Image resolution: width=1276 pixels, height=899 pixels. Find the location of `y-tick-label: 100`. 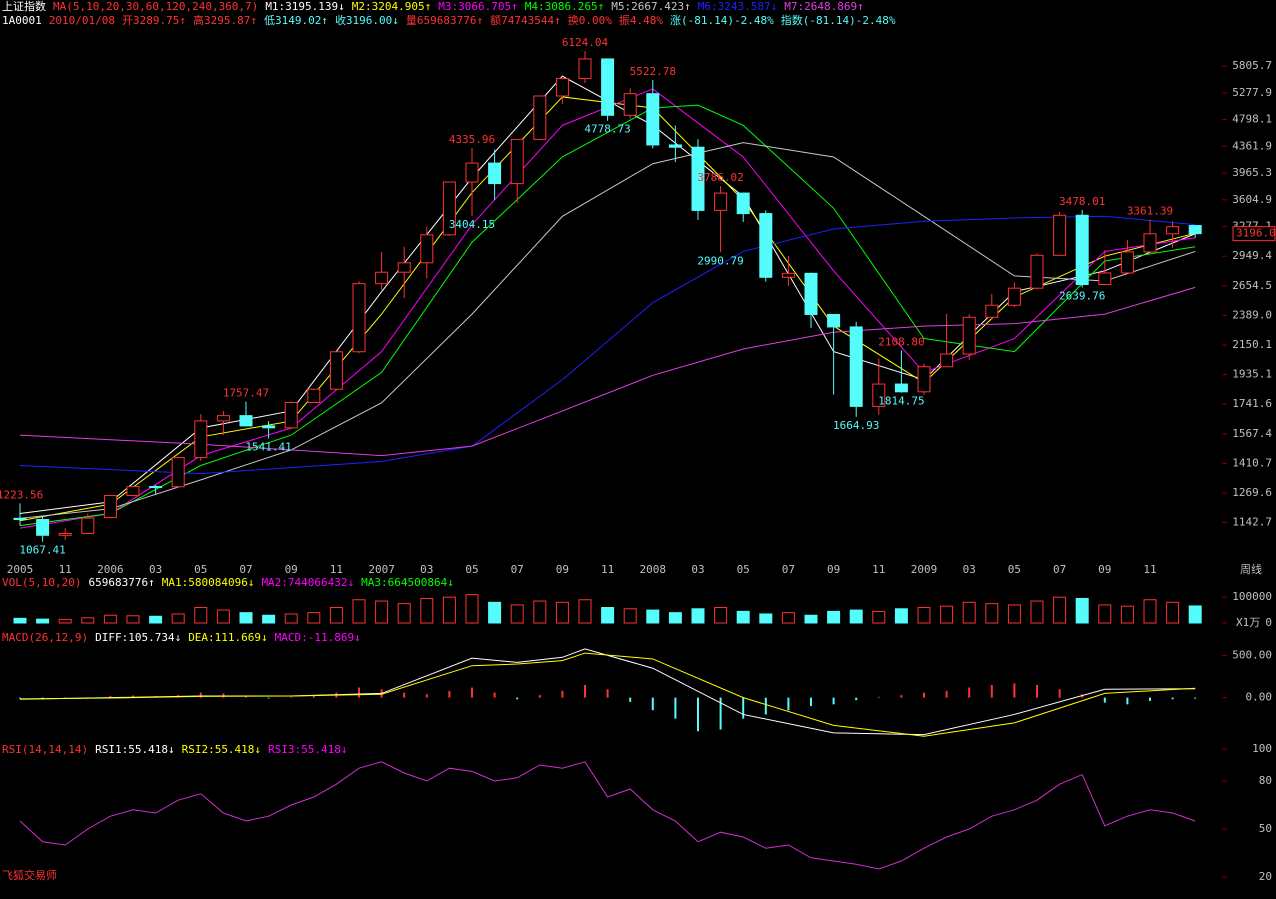

y-tick-label: 100 is located at coordinates (1262, 748).